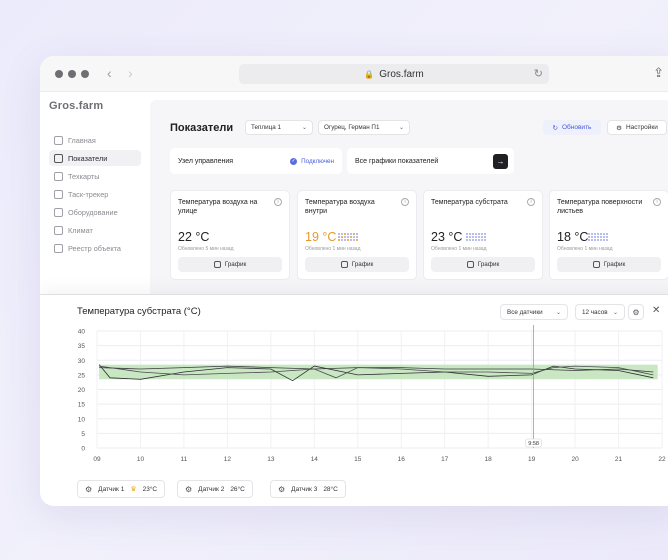  I want to click on sidebar-item-label: Техкарты, so click(84, 176).